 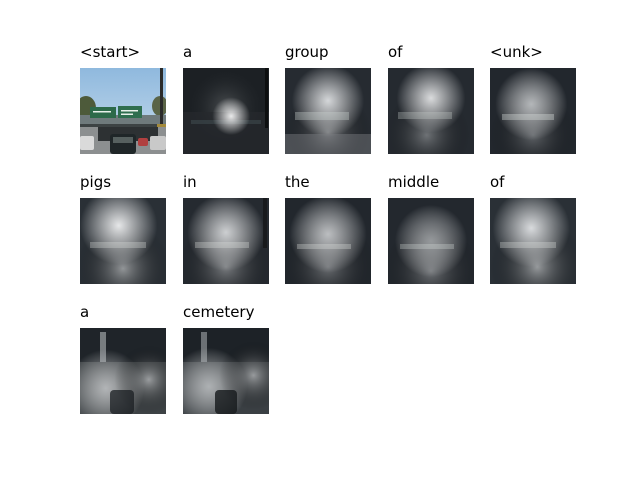 What do you see at coordinates (297, 182) in the screenshot?
I see `caption-word: the` at bounding box center [297, 182].